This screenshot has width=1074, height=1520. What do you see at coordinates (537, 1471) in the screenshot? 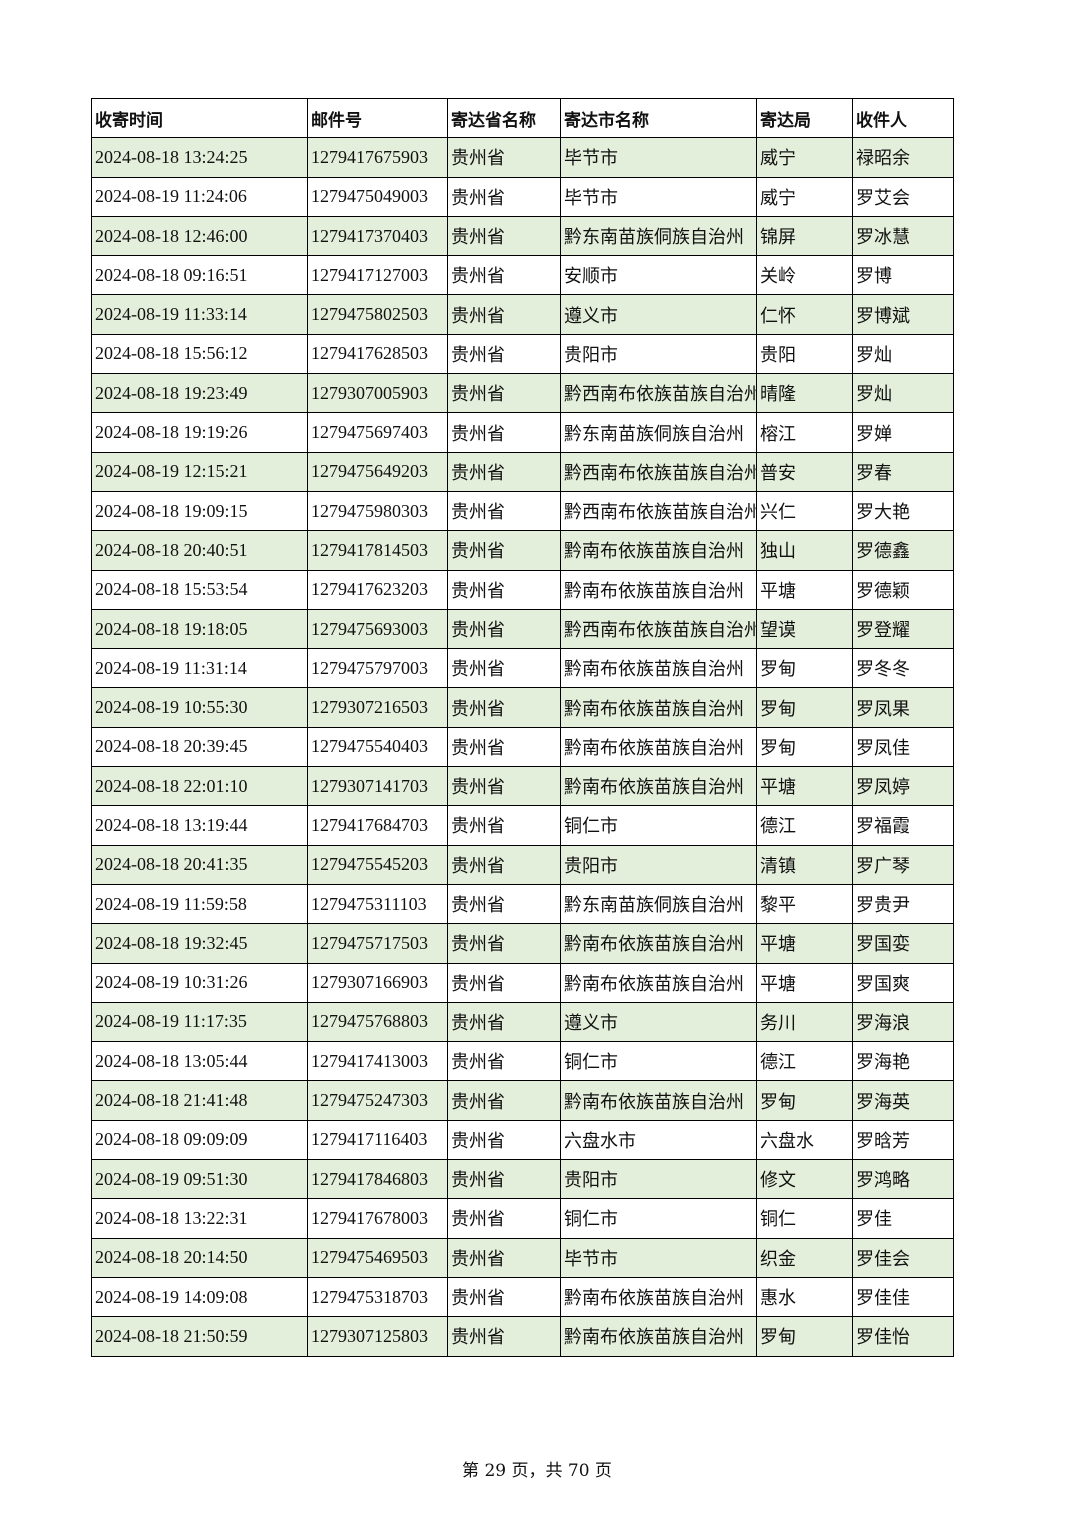
I see `page-footer: 第 29 页，共 70 页` at bounding box center [537, 1471].